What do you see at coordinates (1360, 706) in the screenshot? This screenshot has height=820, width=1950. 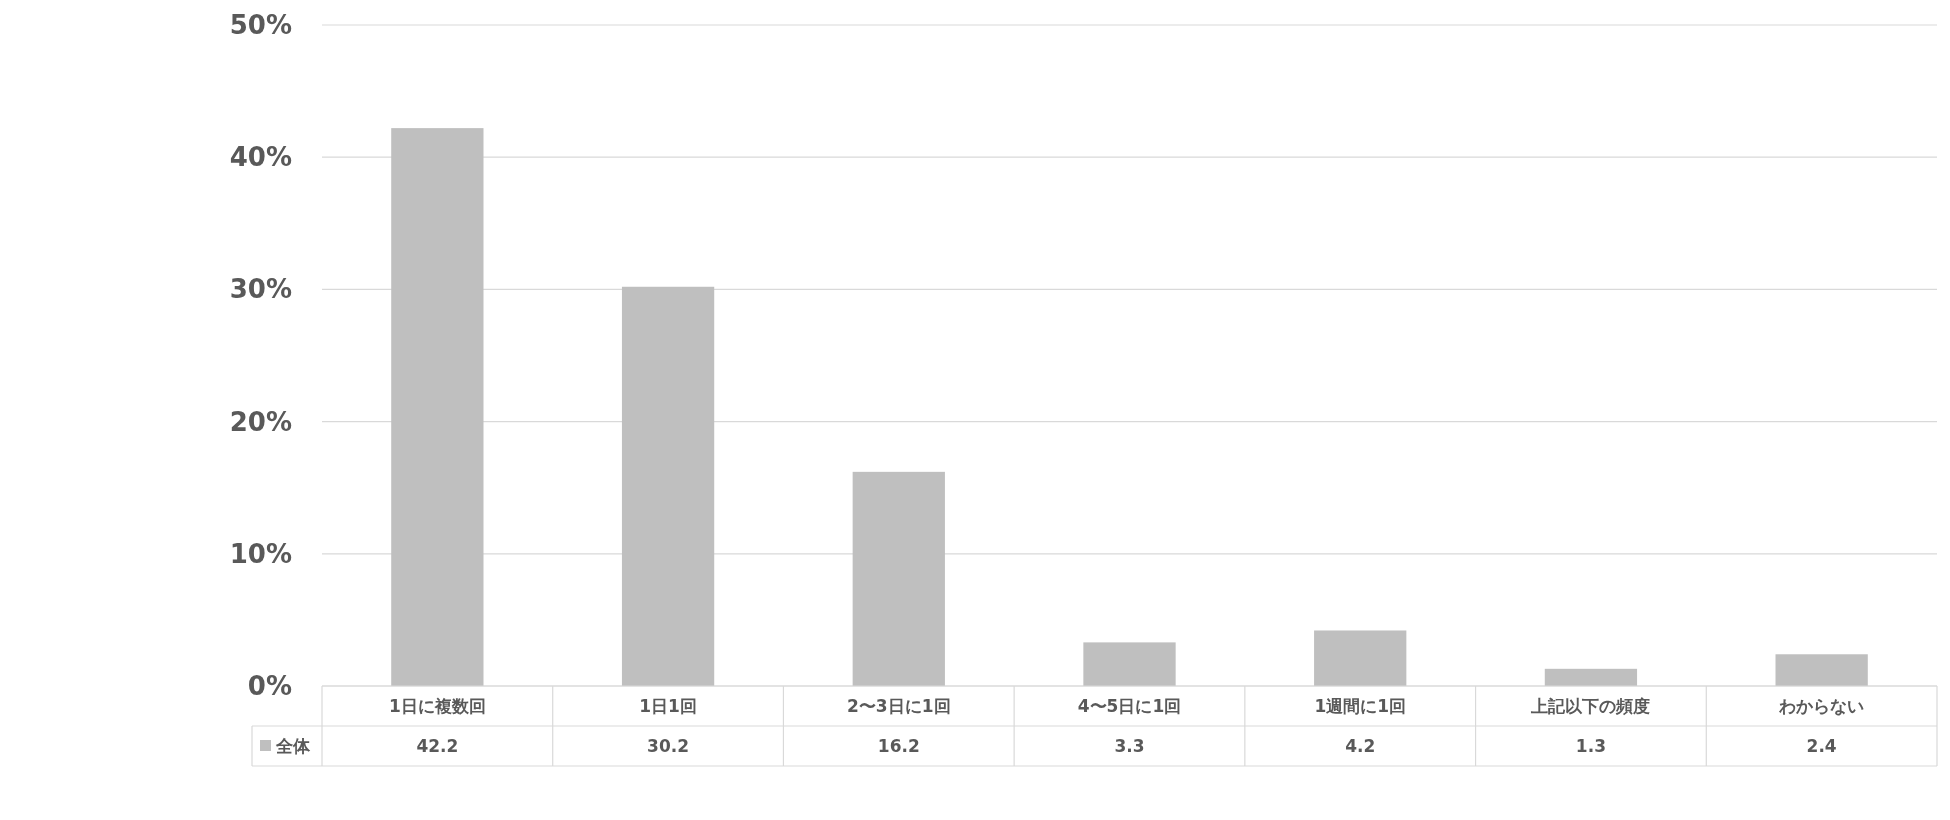 I see `x-tick-label: 1週間に1回` at bounding box center [1360, 706].